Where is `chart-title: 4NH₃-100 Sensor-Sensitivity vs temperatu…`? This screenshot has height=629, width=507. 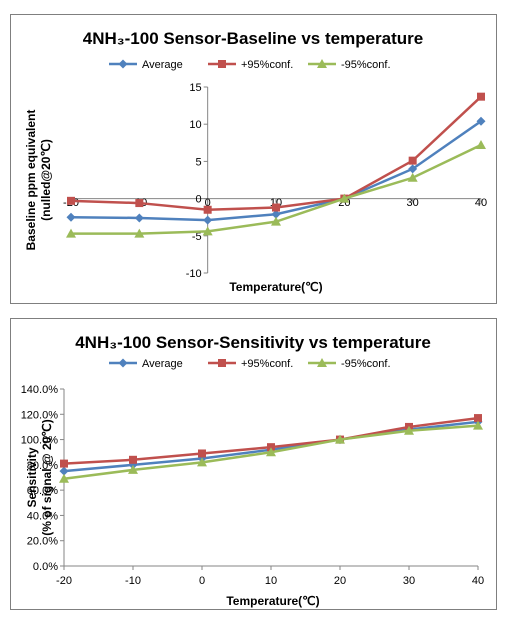
chart-title: 4NH₃-100 Sensor-Sensitivity vs temperatu… is located at coordinates (253, 342).